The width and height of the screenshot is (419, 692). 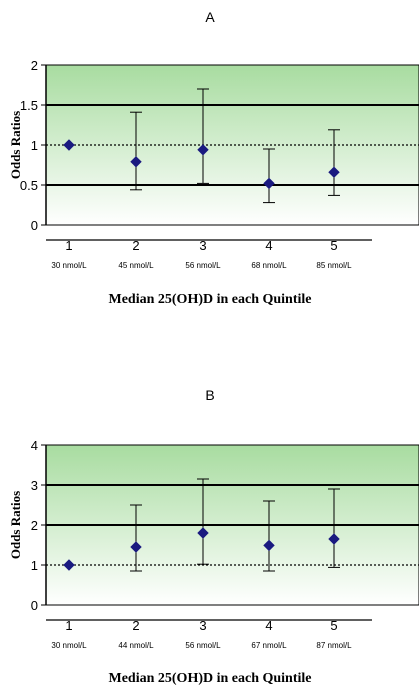 What do you see at coordinates (15, 525) in the screenshot?
I see `panel-b-ylabel: Odds Ratios` at bounding box center [15, 525].